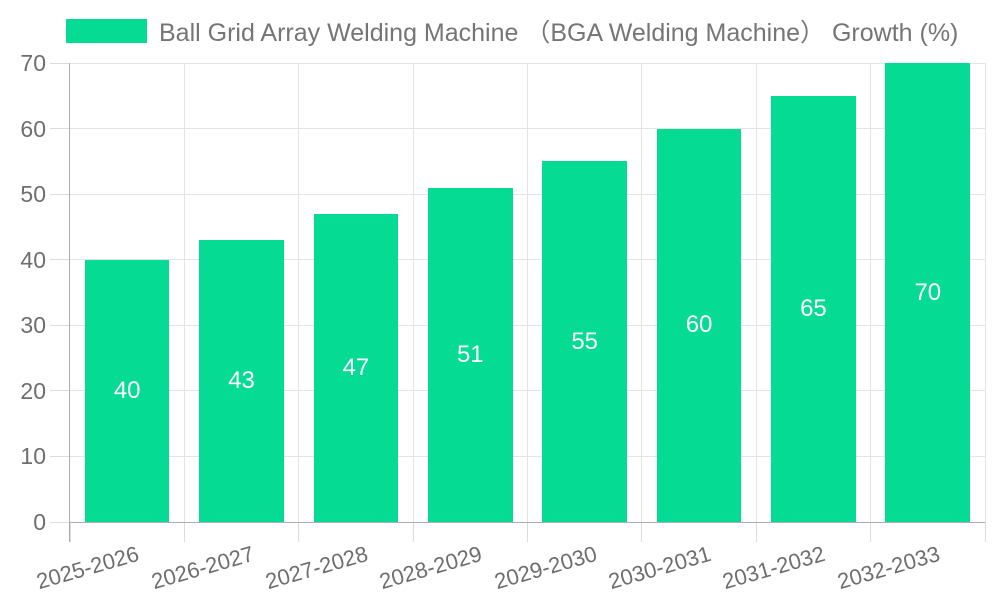 This screenshot has width=1000, height=600. I want to click on bar: 47, so click(356, 367).